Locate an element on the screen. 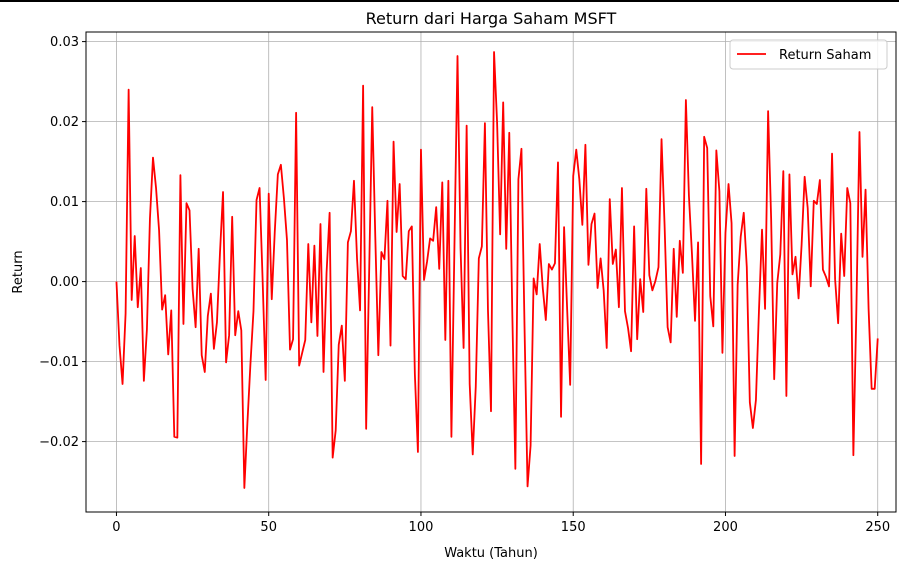 The image size is (899, 568). y-tick-label: 0.03 is located at coordinates (64, 42).